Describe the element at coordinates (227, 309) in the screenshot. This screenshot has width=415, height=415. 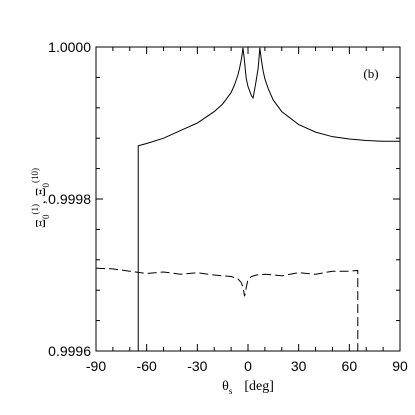
I see `series-2-dashed-line` at that location.